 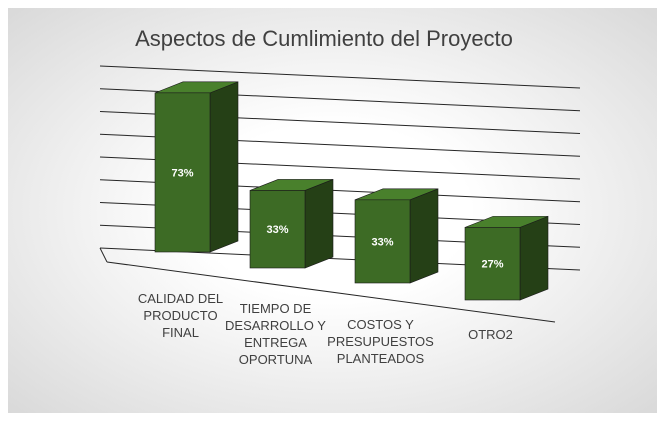 I want to click on x-tick-label: OTRO2, so click(x=490, y=334).